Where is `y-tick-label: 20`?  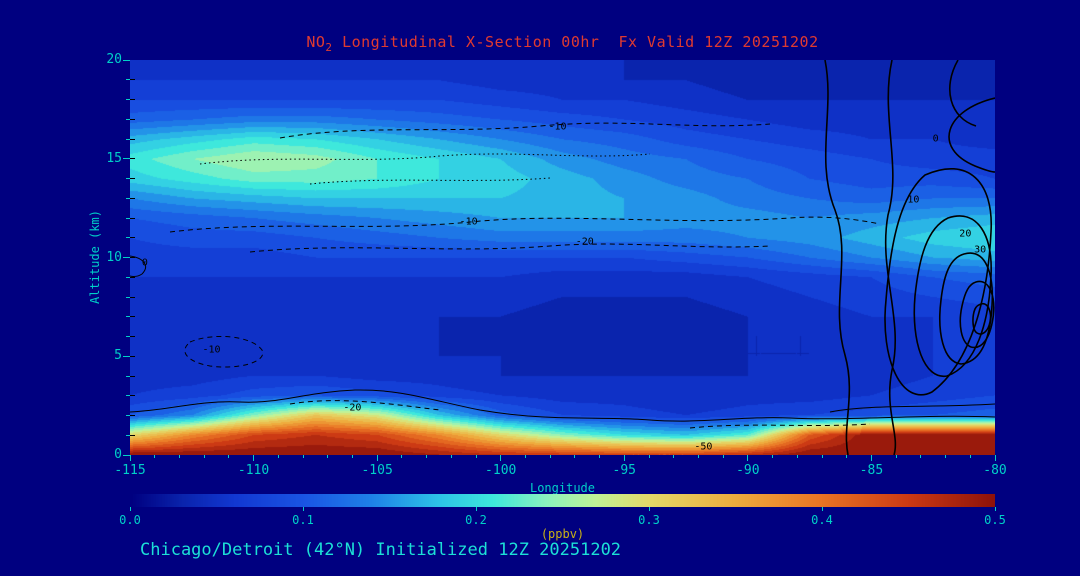
y-tick-label: 20 is located at coordinates (114, 59).